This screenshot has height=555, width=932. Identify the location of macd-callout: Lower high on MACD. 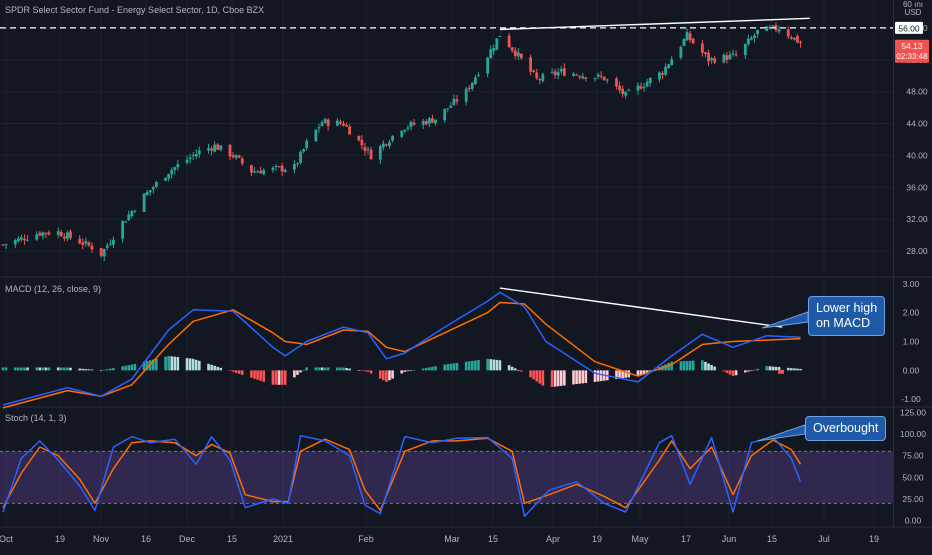
(847, 316).